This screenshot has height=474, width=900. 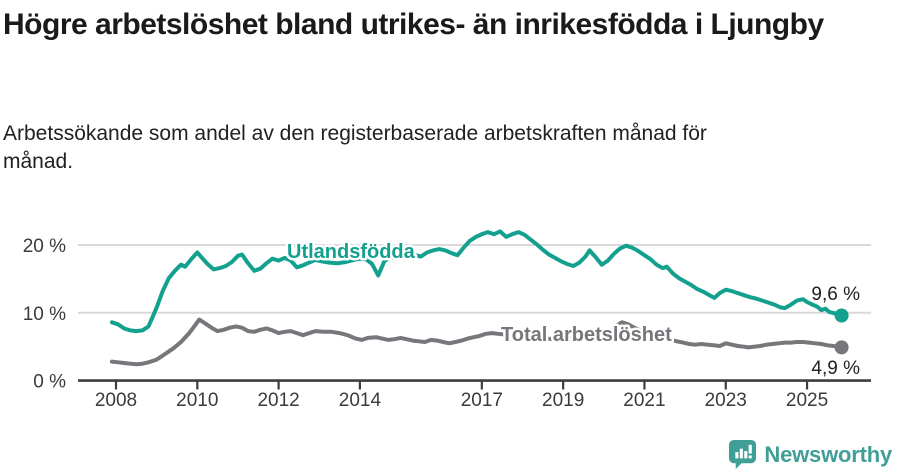 I want to click on end-value-label-utlandsfodda: 9,6 %, so click(x=835, y=294).